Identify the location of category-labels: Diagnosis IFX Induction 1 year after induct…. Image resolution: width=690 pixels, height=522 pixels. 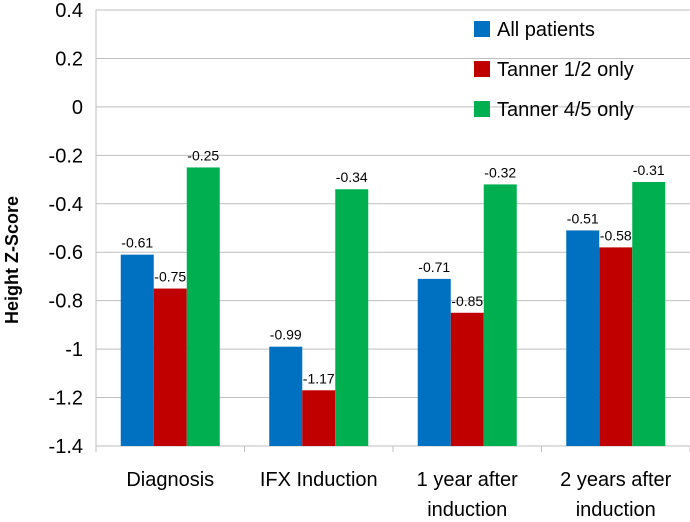
(398, 495).